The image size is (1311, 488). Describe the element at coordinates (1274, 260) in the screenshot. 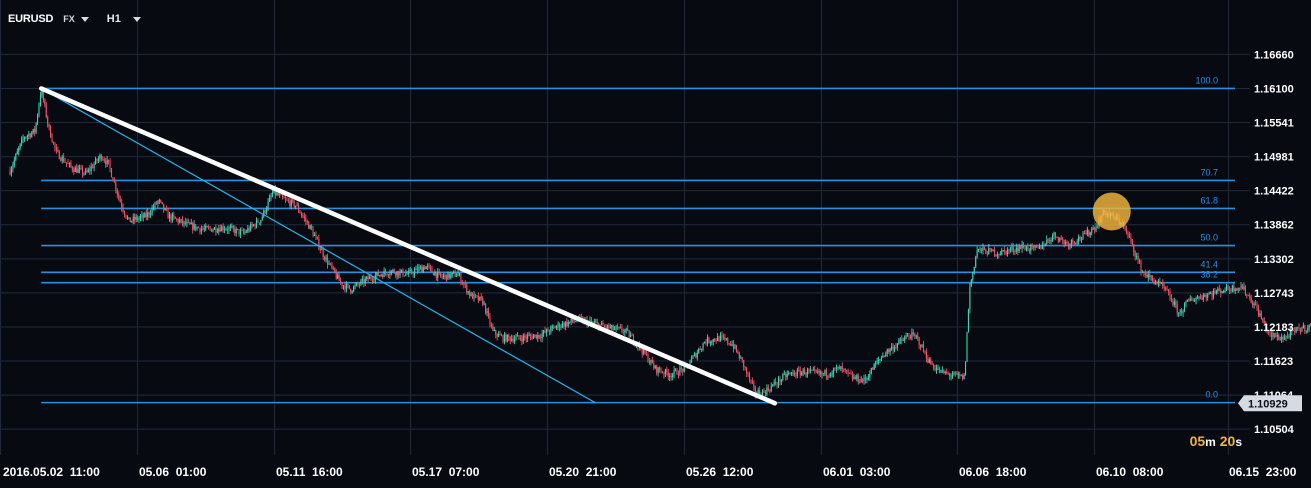

I see `y-tick-label: 1.13302` at that location.